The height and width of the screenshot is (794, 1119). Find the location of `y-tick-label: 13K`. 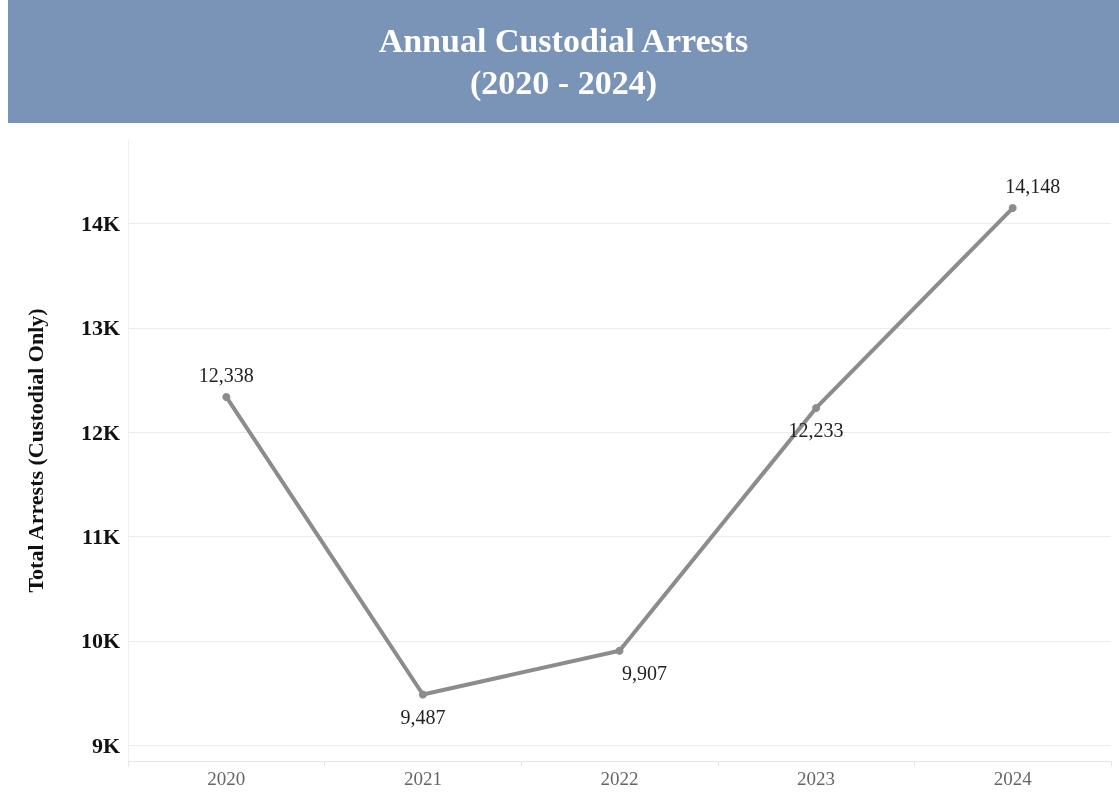

y-tick-label: 13K is located at coordinates (100, 328).